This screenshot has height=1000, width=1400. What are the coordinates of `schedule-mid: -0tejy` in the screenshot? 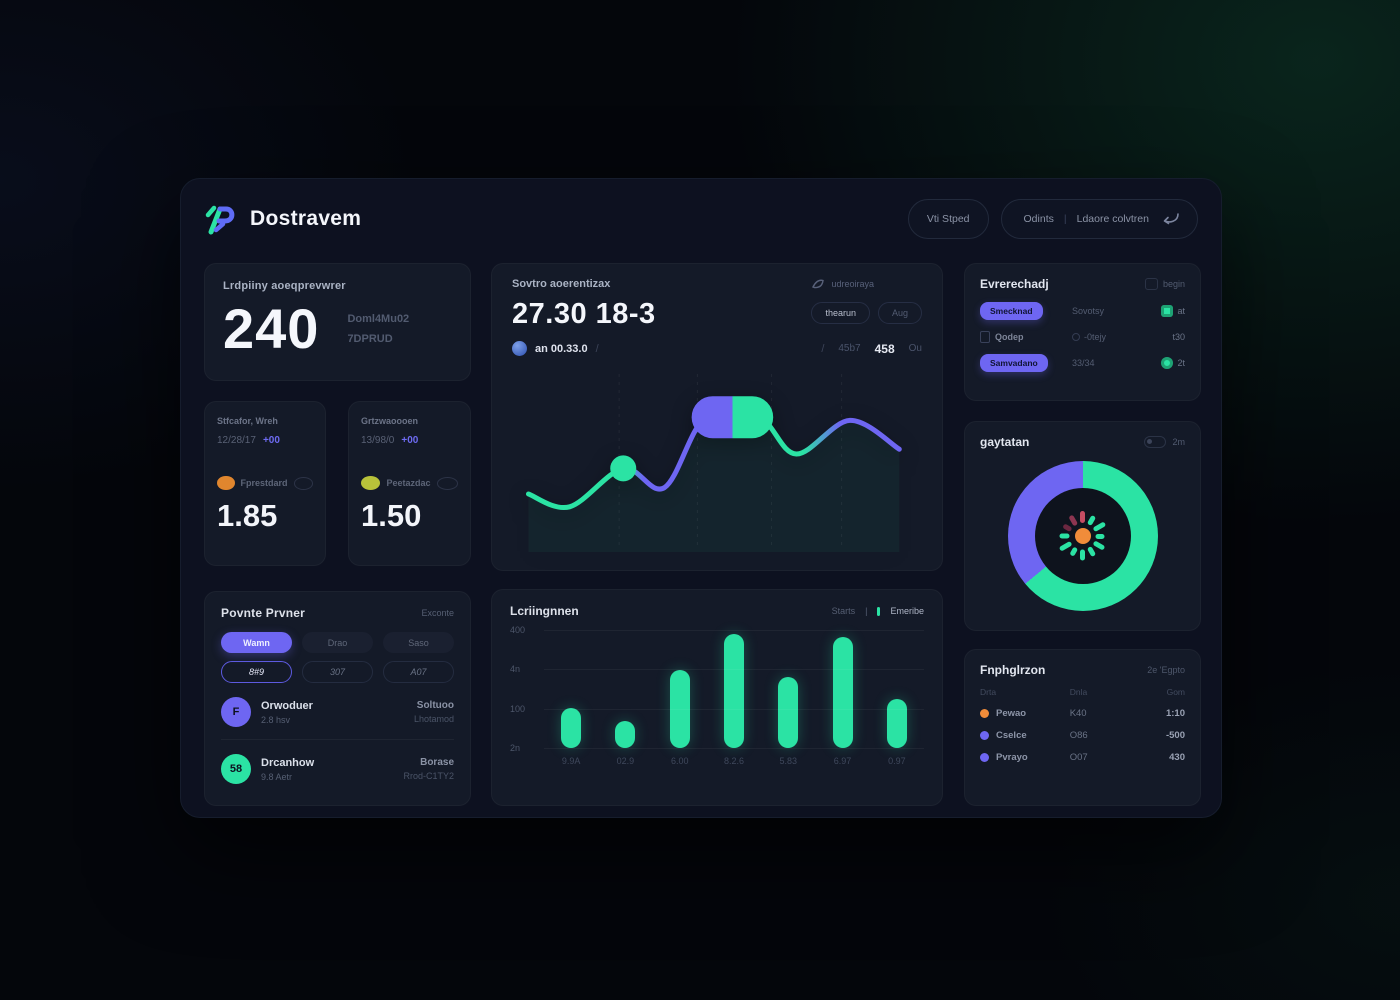 It's located at (1095, 337).